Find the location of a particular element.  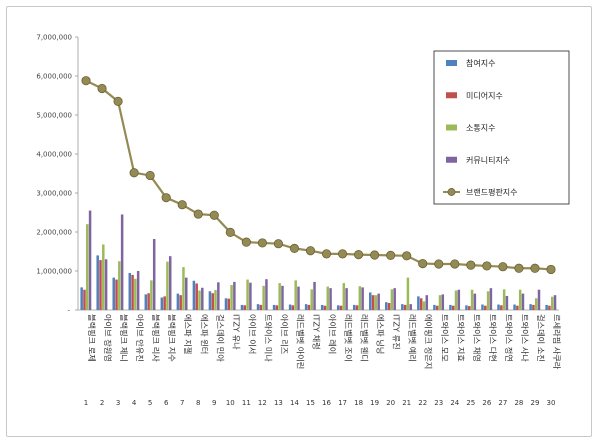

x-rank-label: 2 is located at coordinates (102, 403).